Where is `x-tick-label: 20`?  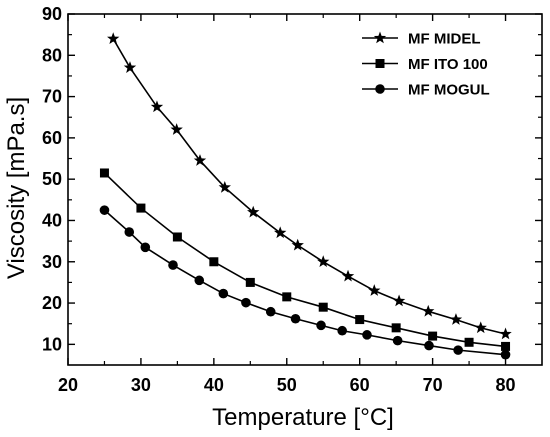
x-tick-label: 20 is located at coordinates (68, 385).